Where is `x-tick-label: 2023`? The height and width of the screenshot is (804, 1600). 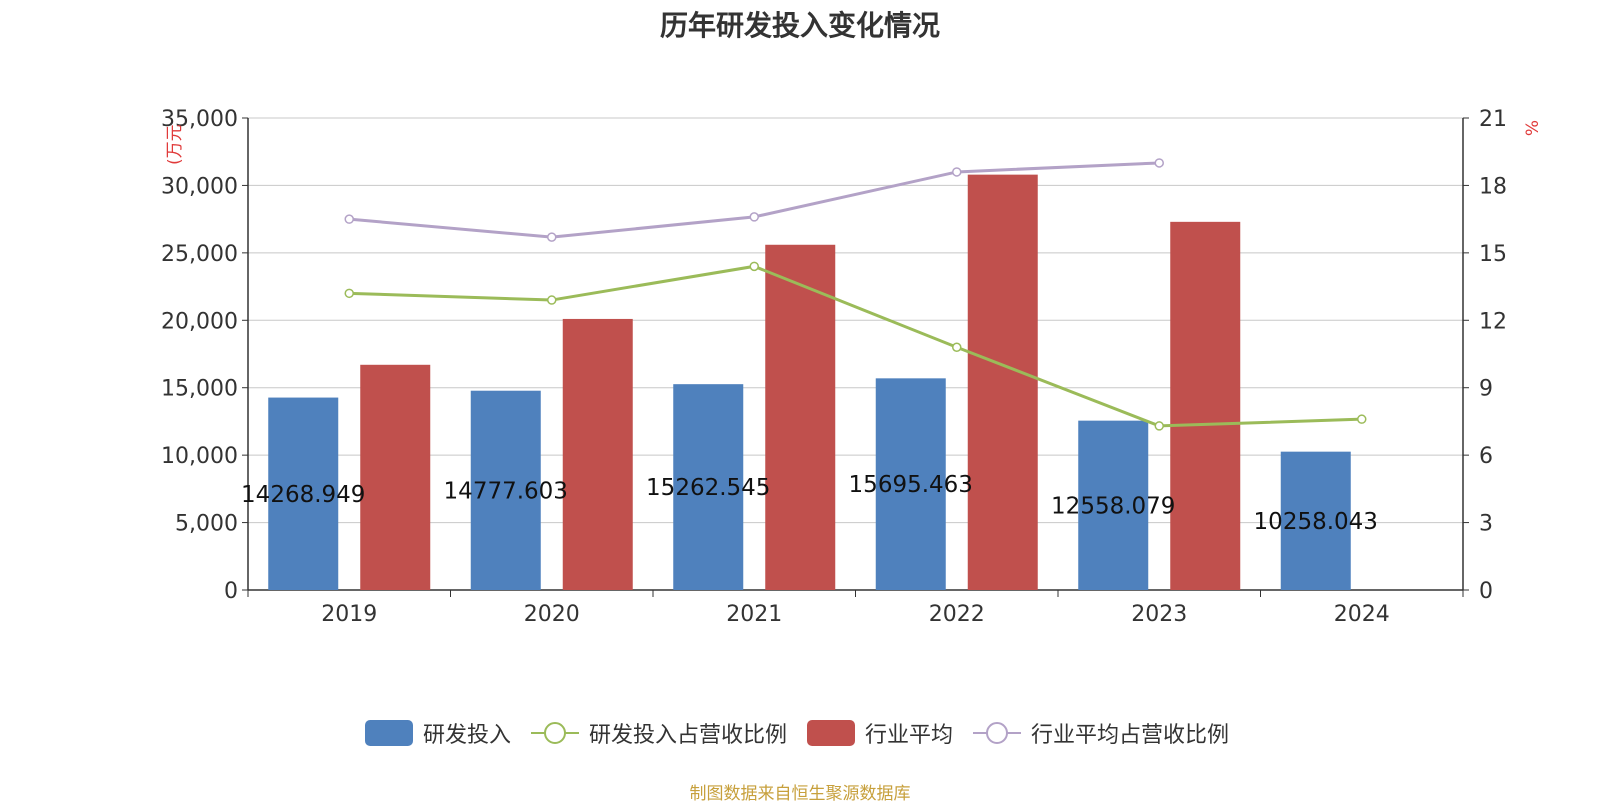 x-tick-label: 2023 is located at coordinates (1159, 614).